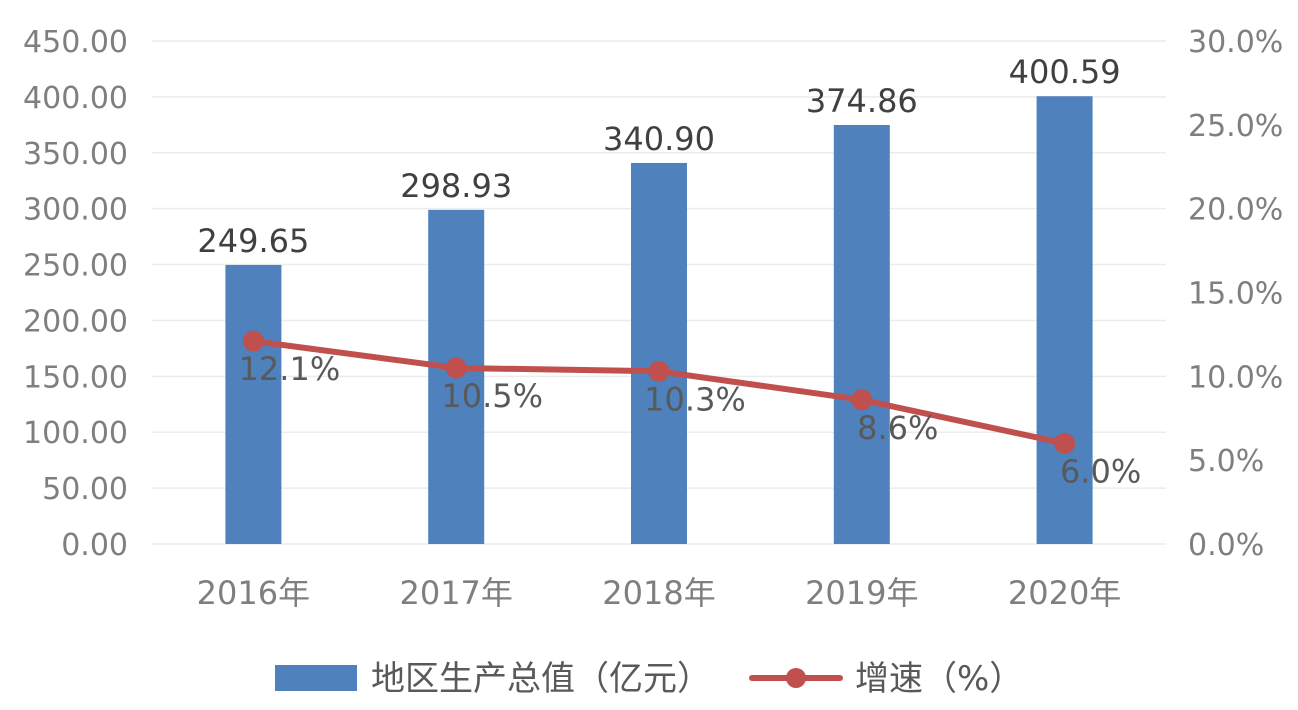 This screenshot has height=710, width=1298. I want to click on line-data-label: 12.1%, so click(290, 369).